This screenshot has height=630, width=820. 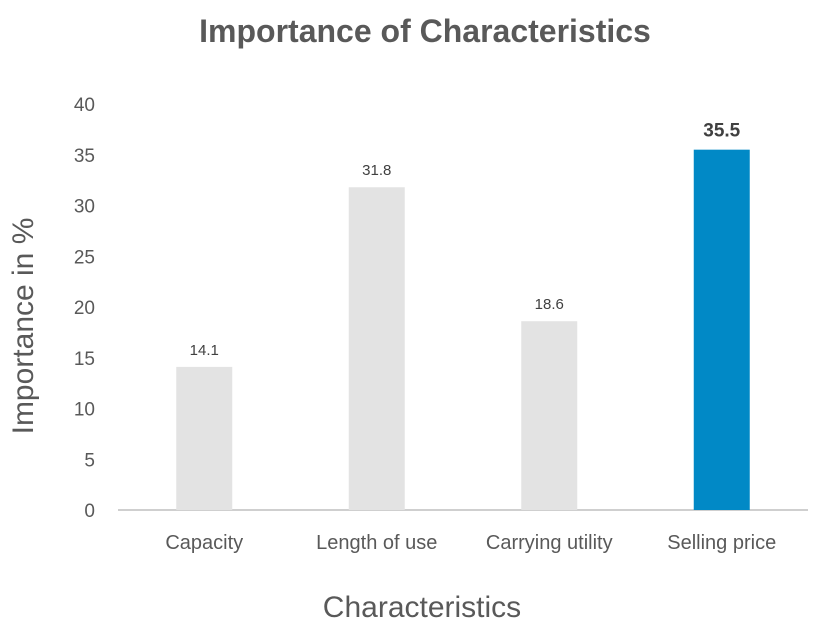 What do you see at coordinates (204, 350) in the screenshot?
I see `data-label: 14.1` at bounding box center [204, 350].